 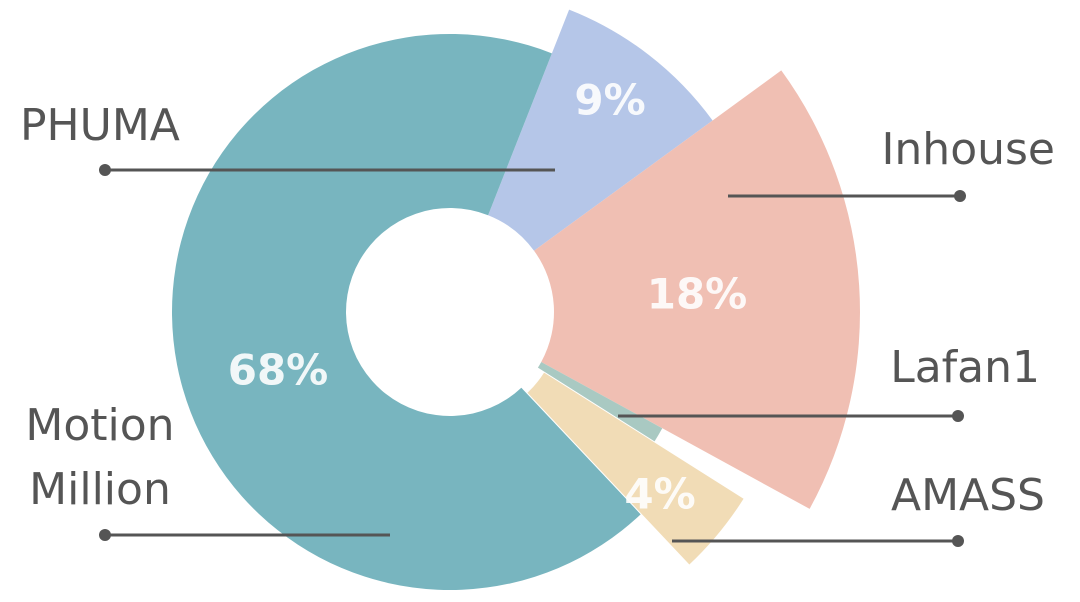 I want to click on category-label-line: Million, so click(x=100, y=489).